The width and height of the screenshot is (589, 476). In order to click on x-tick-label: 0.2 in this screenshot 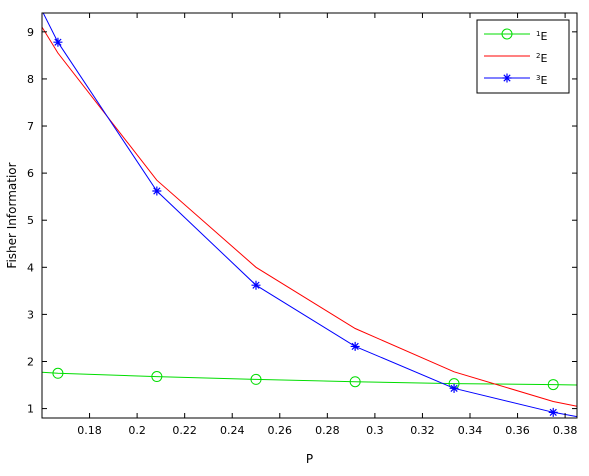, I will do `click(137, 430)`.